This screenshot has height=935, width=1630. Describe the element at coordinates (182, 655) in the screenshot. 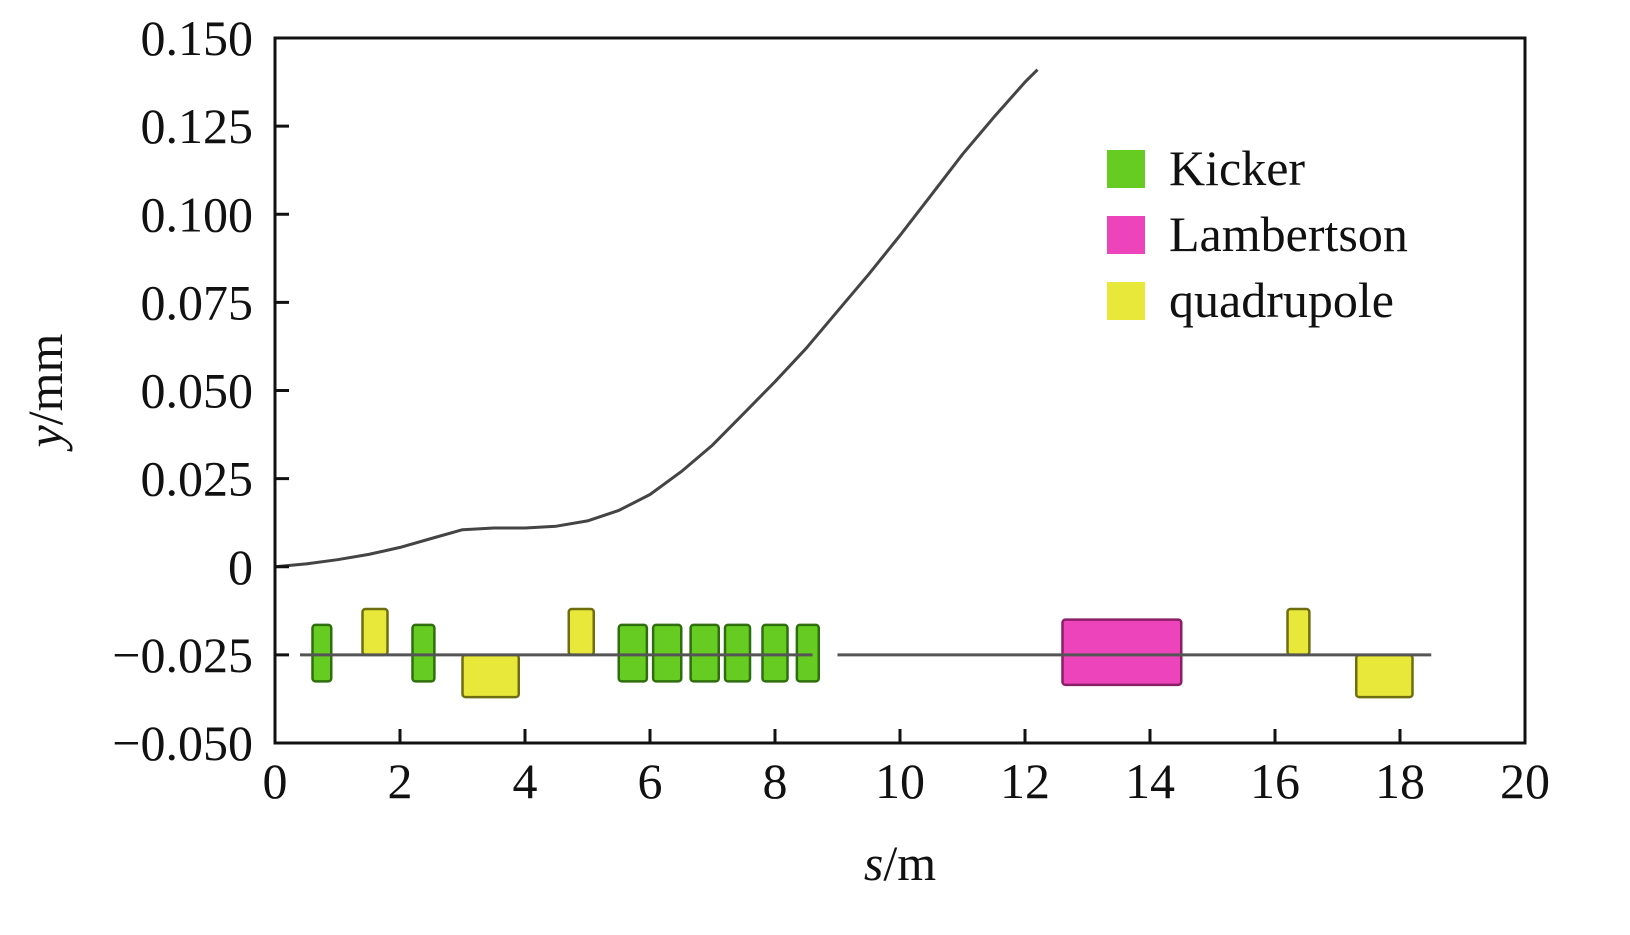

I see `y-tick-label-7: −0.025` at that location.